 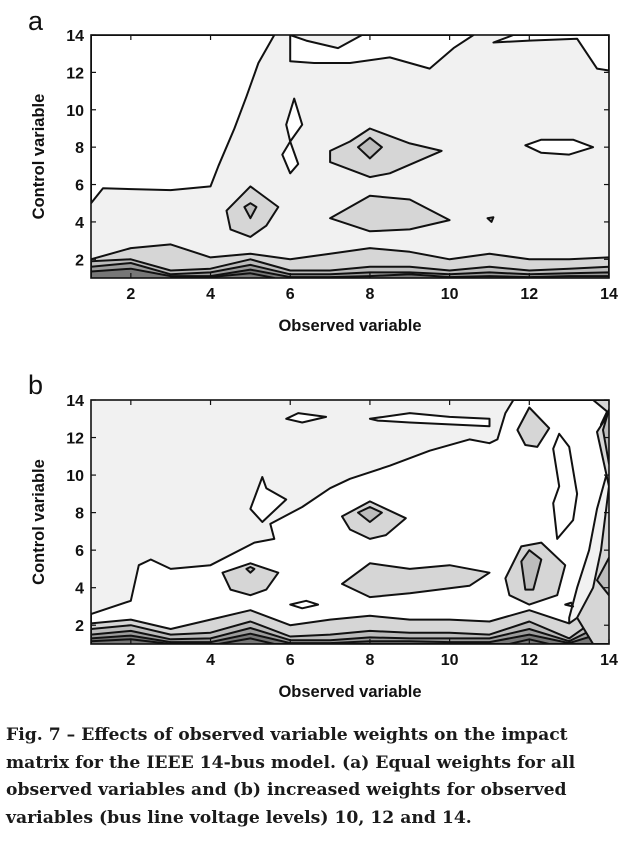 I want to click on panel-label: b, so click(x=35, y=385).